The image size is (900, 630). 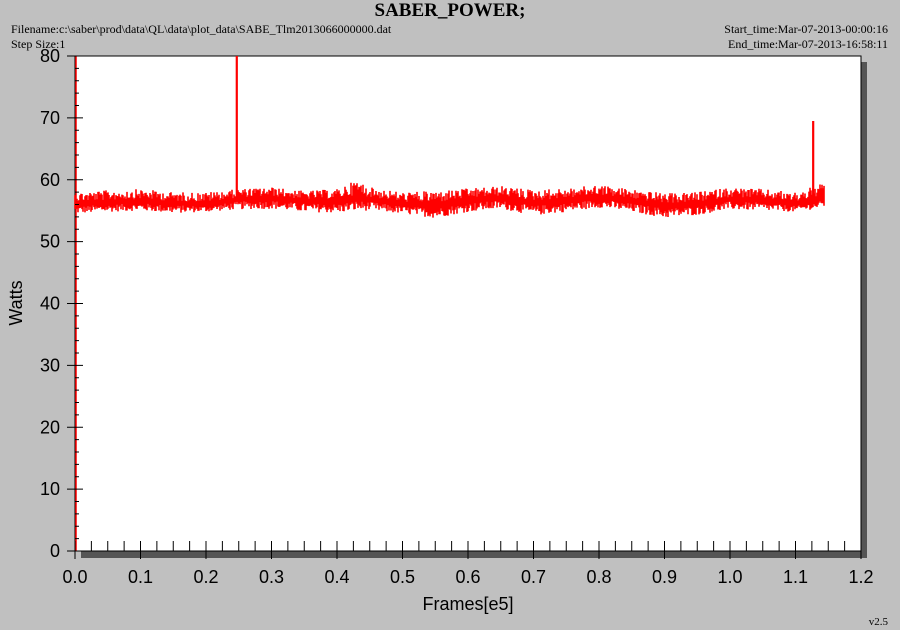 I want to click on x-tick-label: 0.4, so click(x=336, y=577).